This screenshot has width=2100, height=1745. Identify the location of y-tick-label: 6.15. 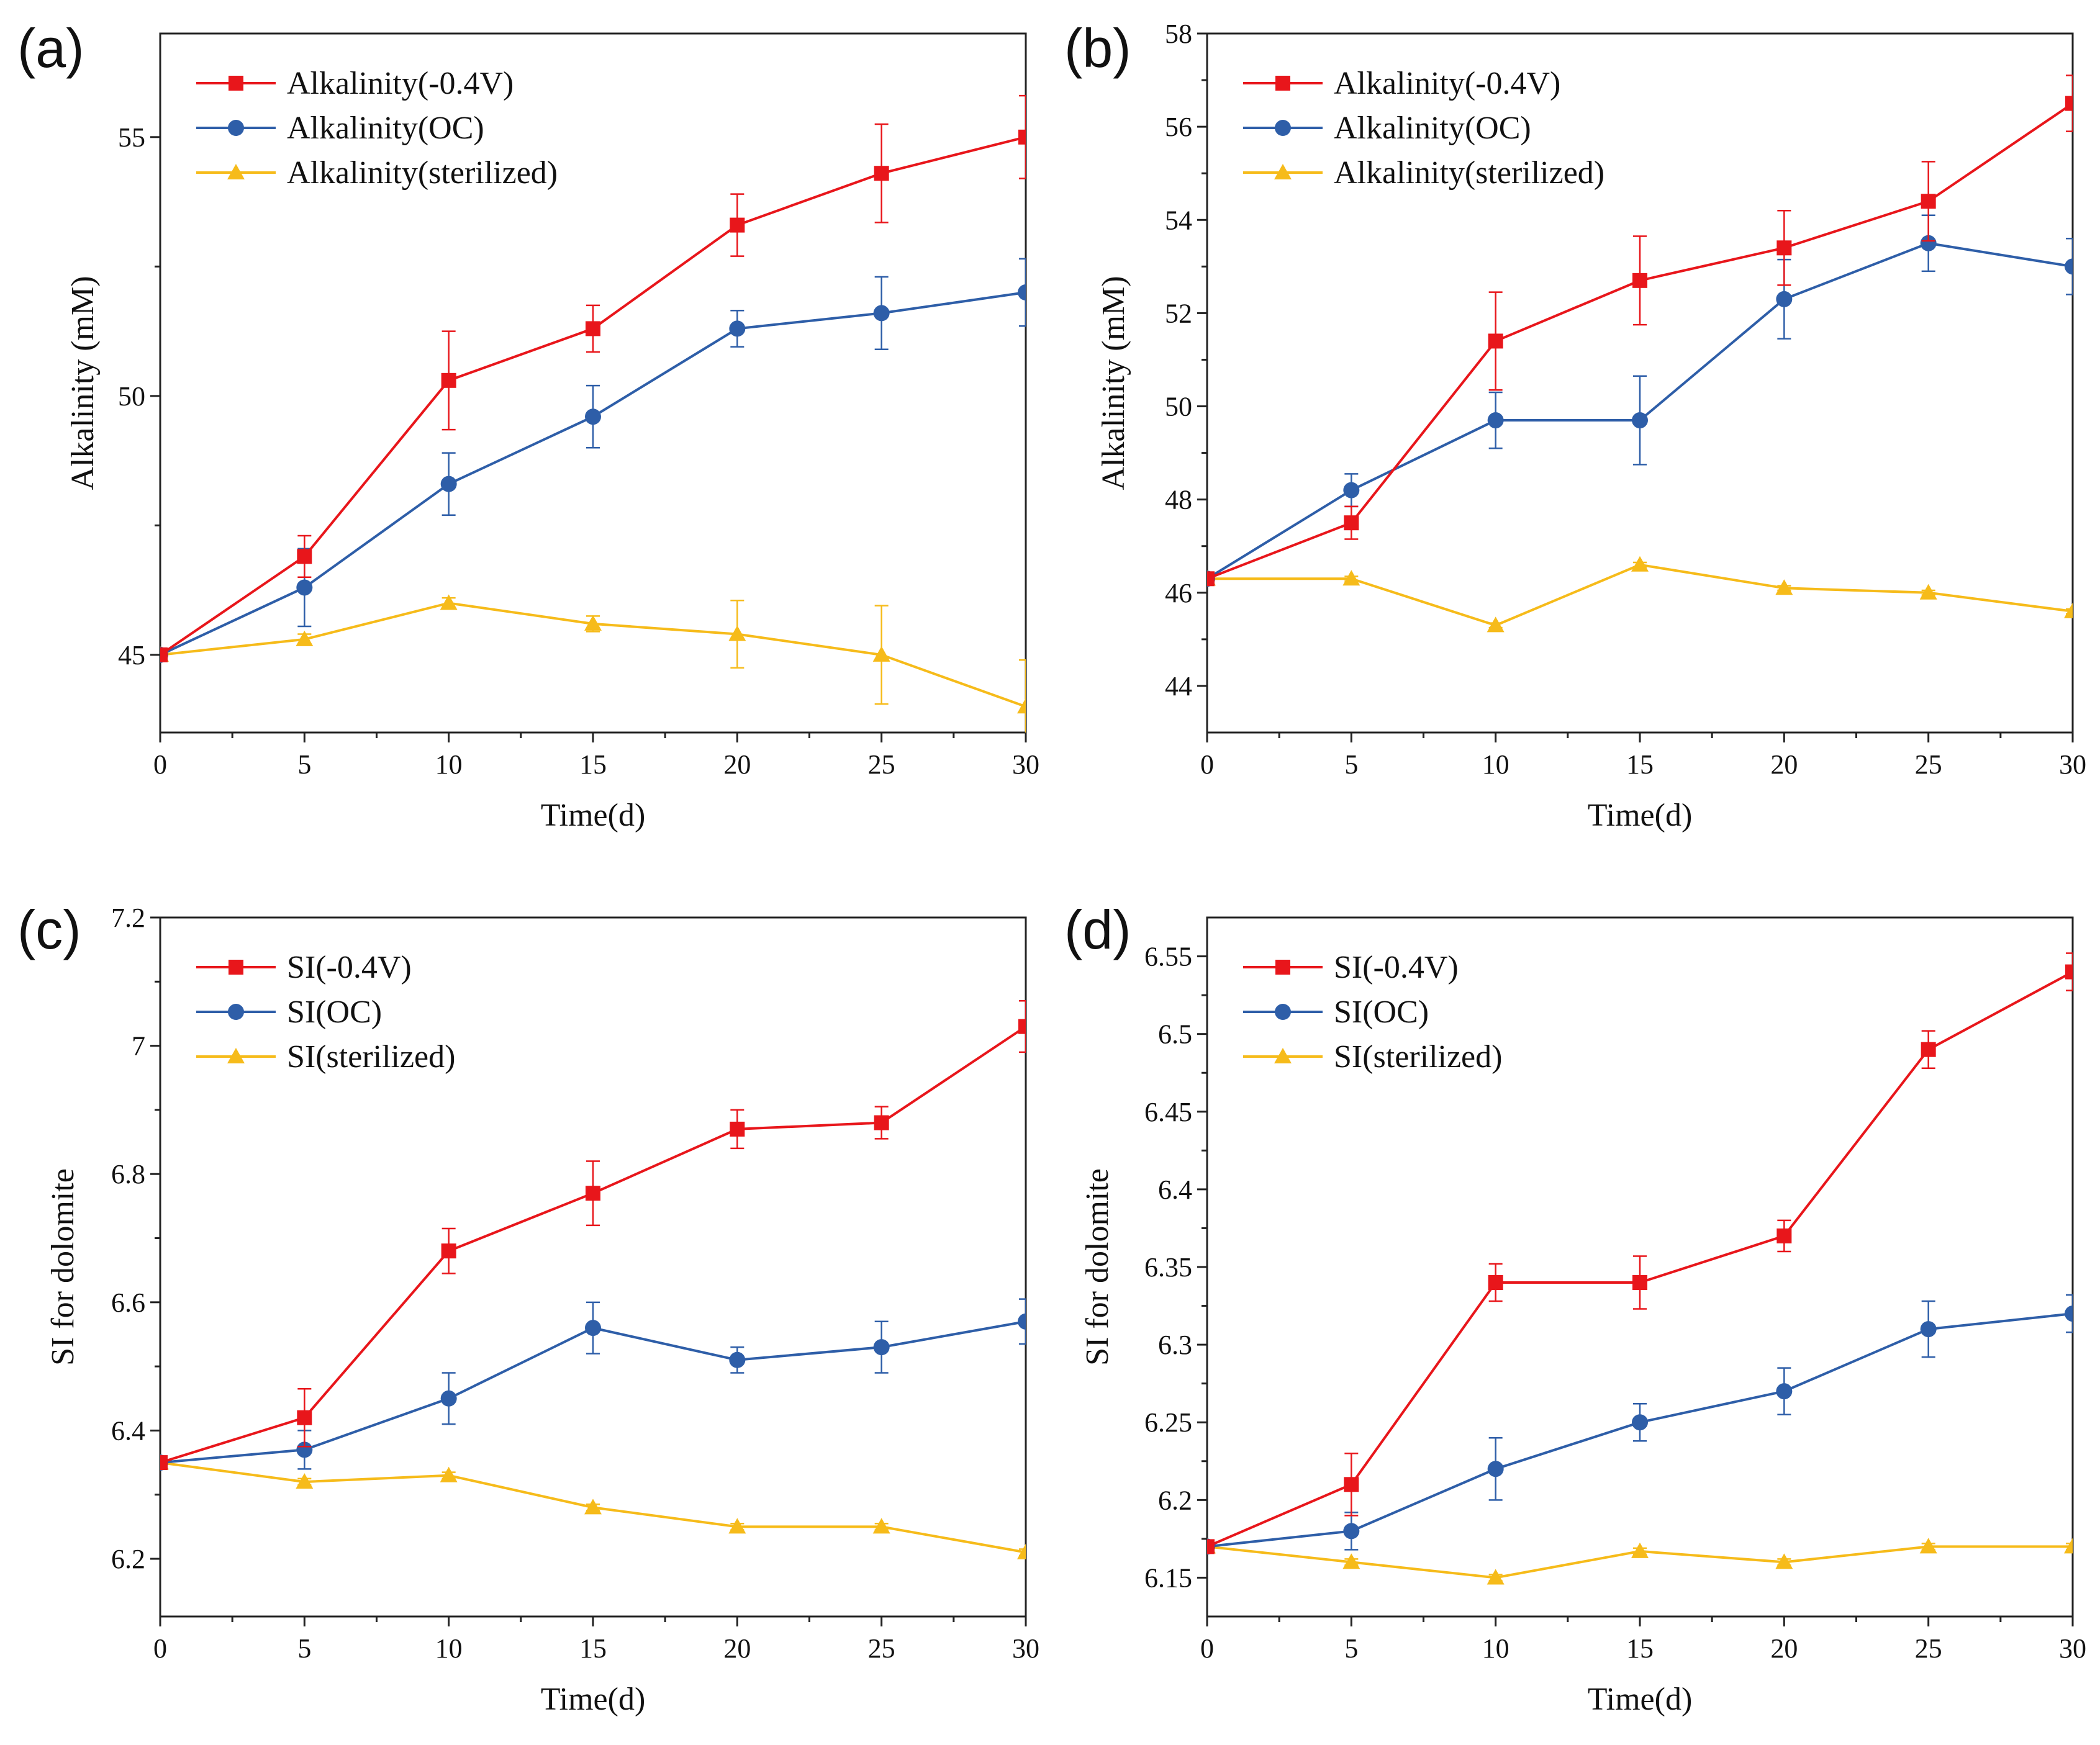
(1168, 1577).